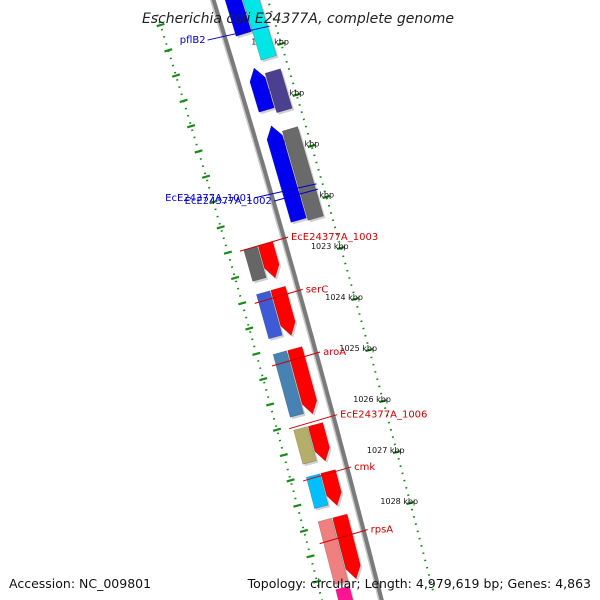  Describe the element at coordinates (334, 237) in the screenshot. I see `gene-label: EcE24377A_1003` at that location.